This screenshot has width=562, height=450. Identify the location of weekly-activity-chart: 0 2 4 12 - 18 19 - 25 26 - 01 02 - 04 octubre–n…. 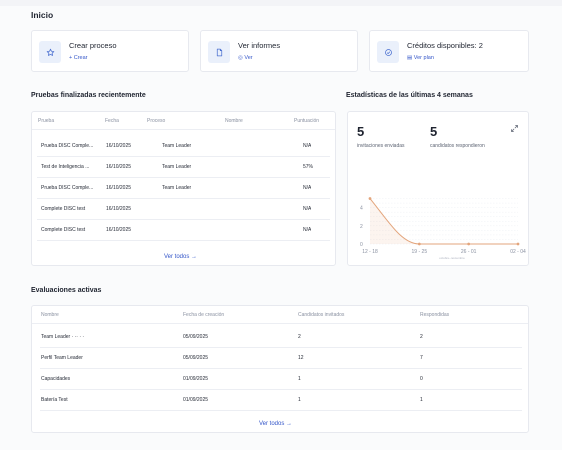
(443, 228).